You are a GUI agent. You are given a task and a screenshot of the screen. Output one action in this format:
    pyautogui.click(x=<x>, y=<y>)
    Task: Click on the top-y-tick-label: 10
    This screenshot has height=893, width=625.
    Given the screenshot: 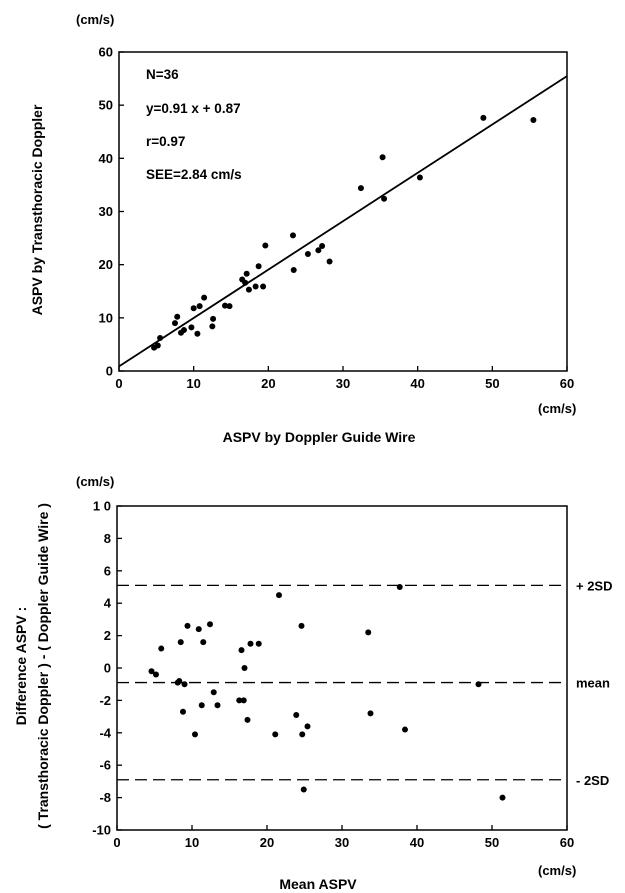 What is the action you would take?
    pyautogui.click(x=106, y=317)
    